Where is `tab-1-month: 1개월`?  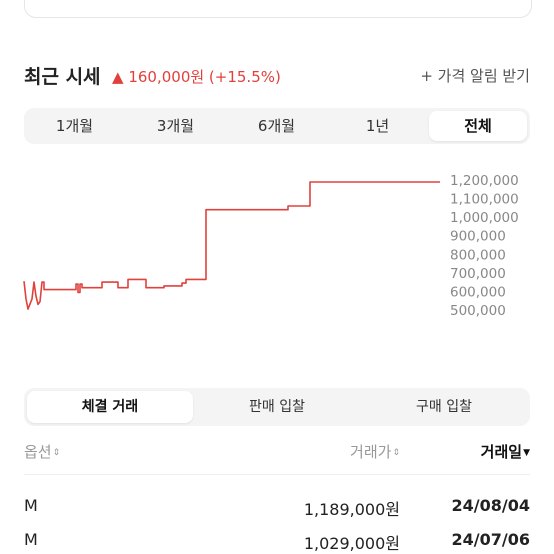
tab-1-month: 1개월 is located at coordinates (74, 126).